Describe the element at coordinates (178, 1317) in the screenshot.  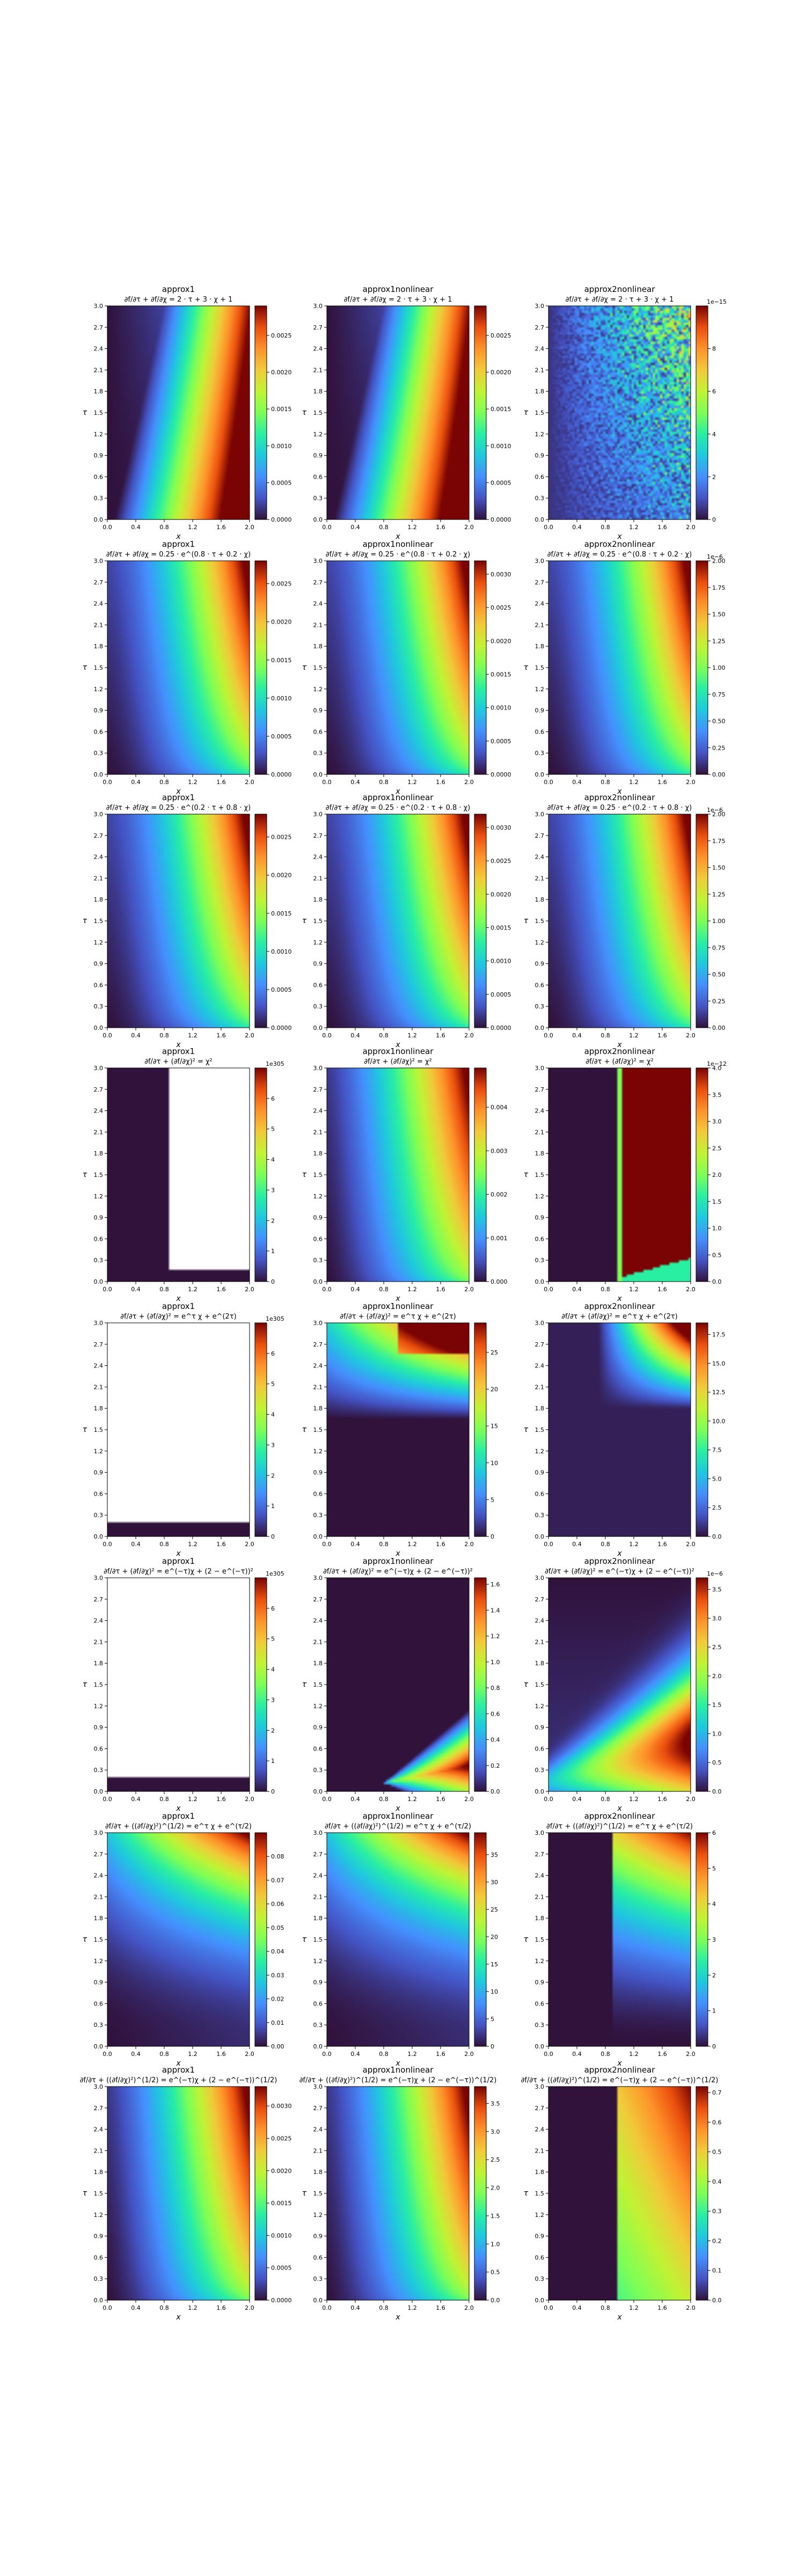
I see `panel-subtitle: ∂f/∂τ + (∂f/∂χ)² = e^τ χ + e^(2τ)` at that location.